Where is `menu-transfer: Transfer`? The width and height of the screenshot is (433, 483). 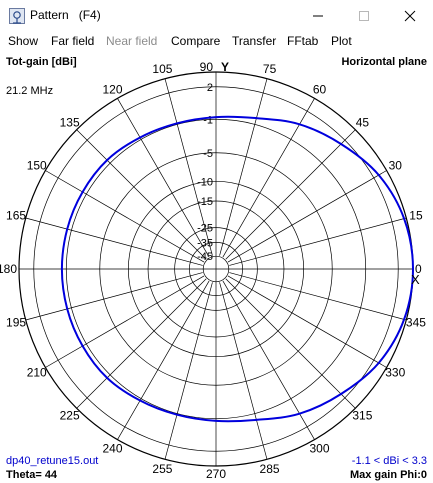
menu-transfer: Transfer is located at coordinates (254, 41).